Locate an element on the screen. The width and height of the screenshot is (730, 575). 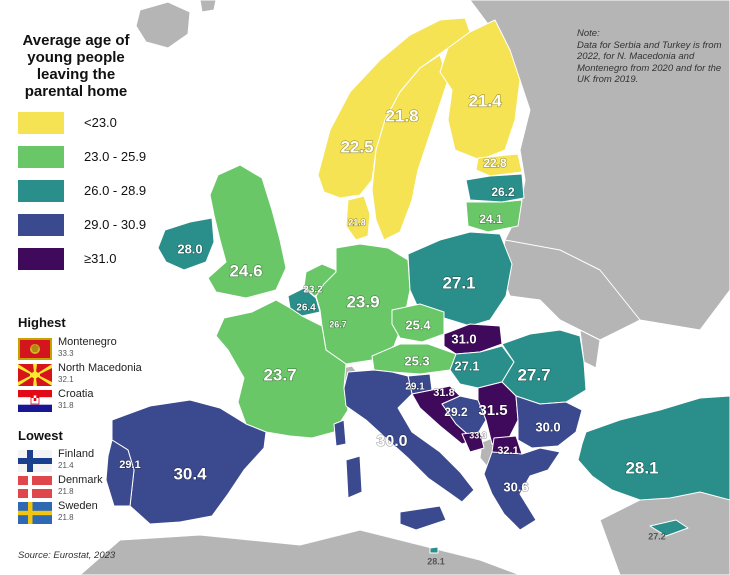
rank-country: Montenegro is located at coordinates (87, 342).